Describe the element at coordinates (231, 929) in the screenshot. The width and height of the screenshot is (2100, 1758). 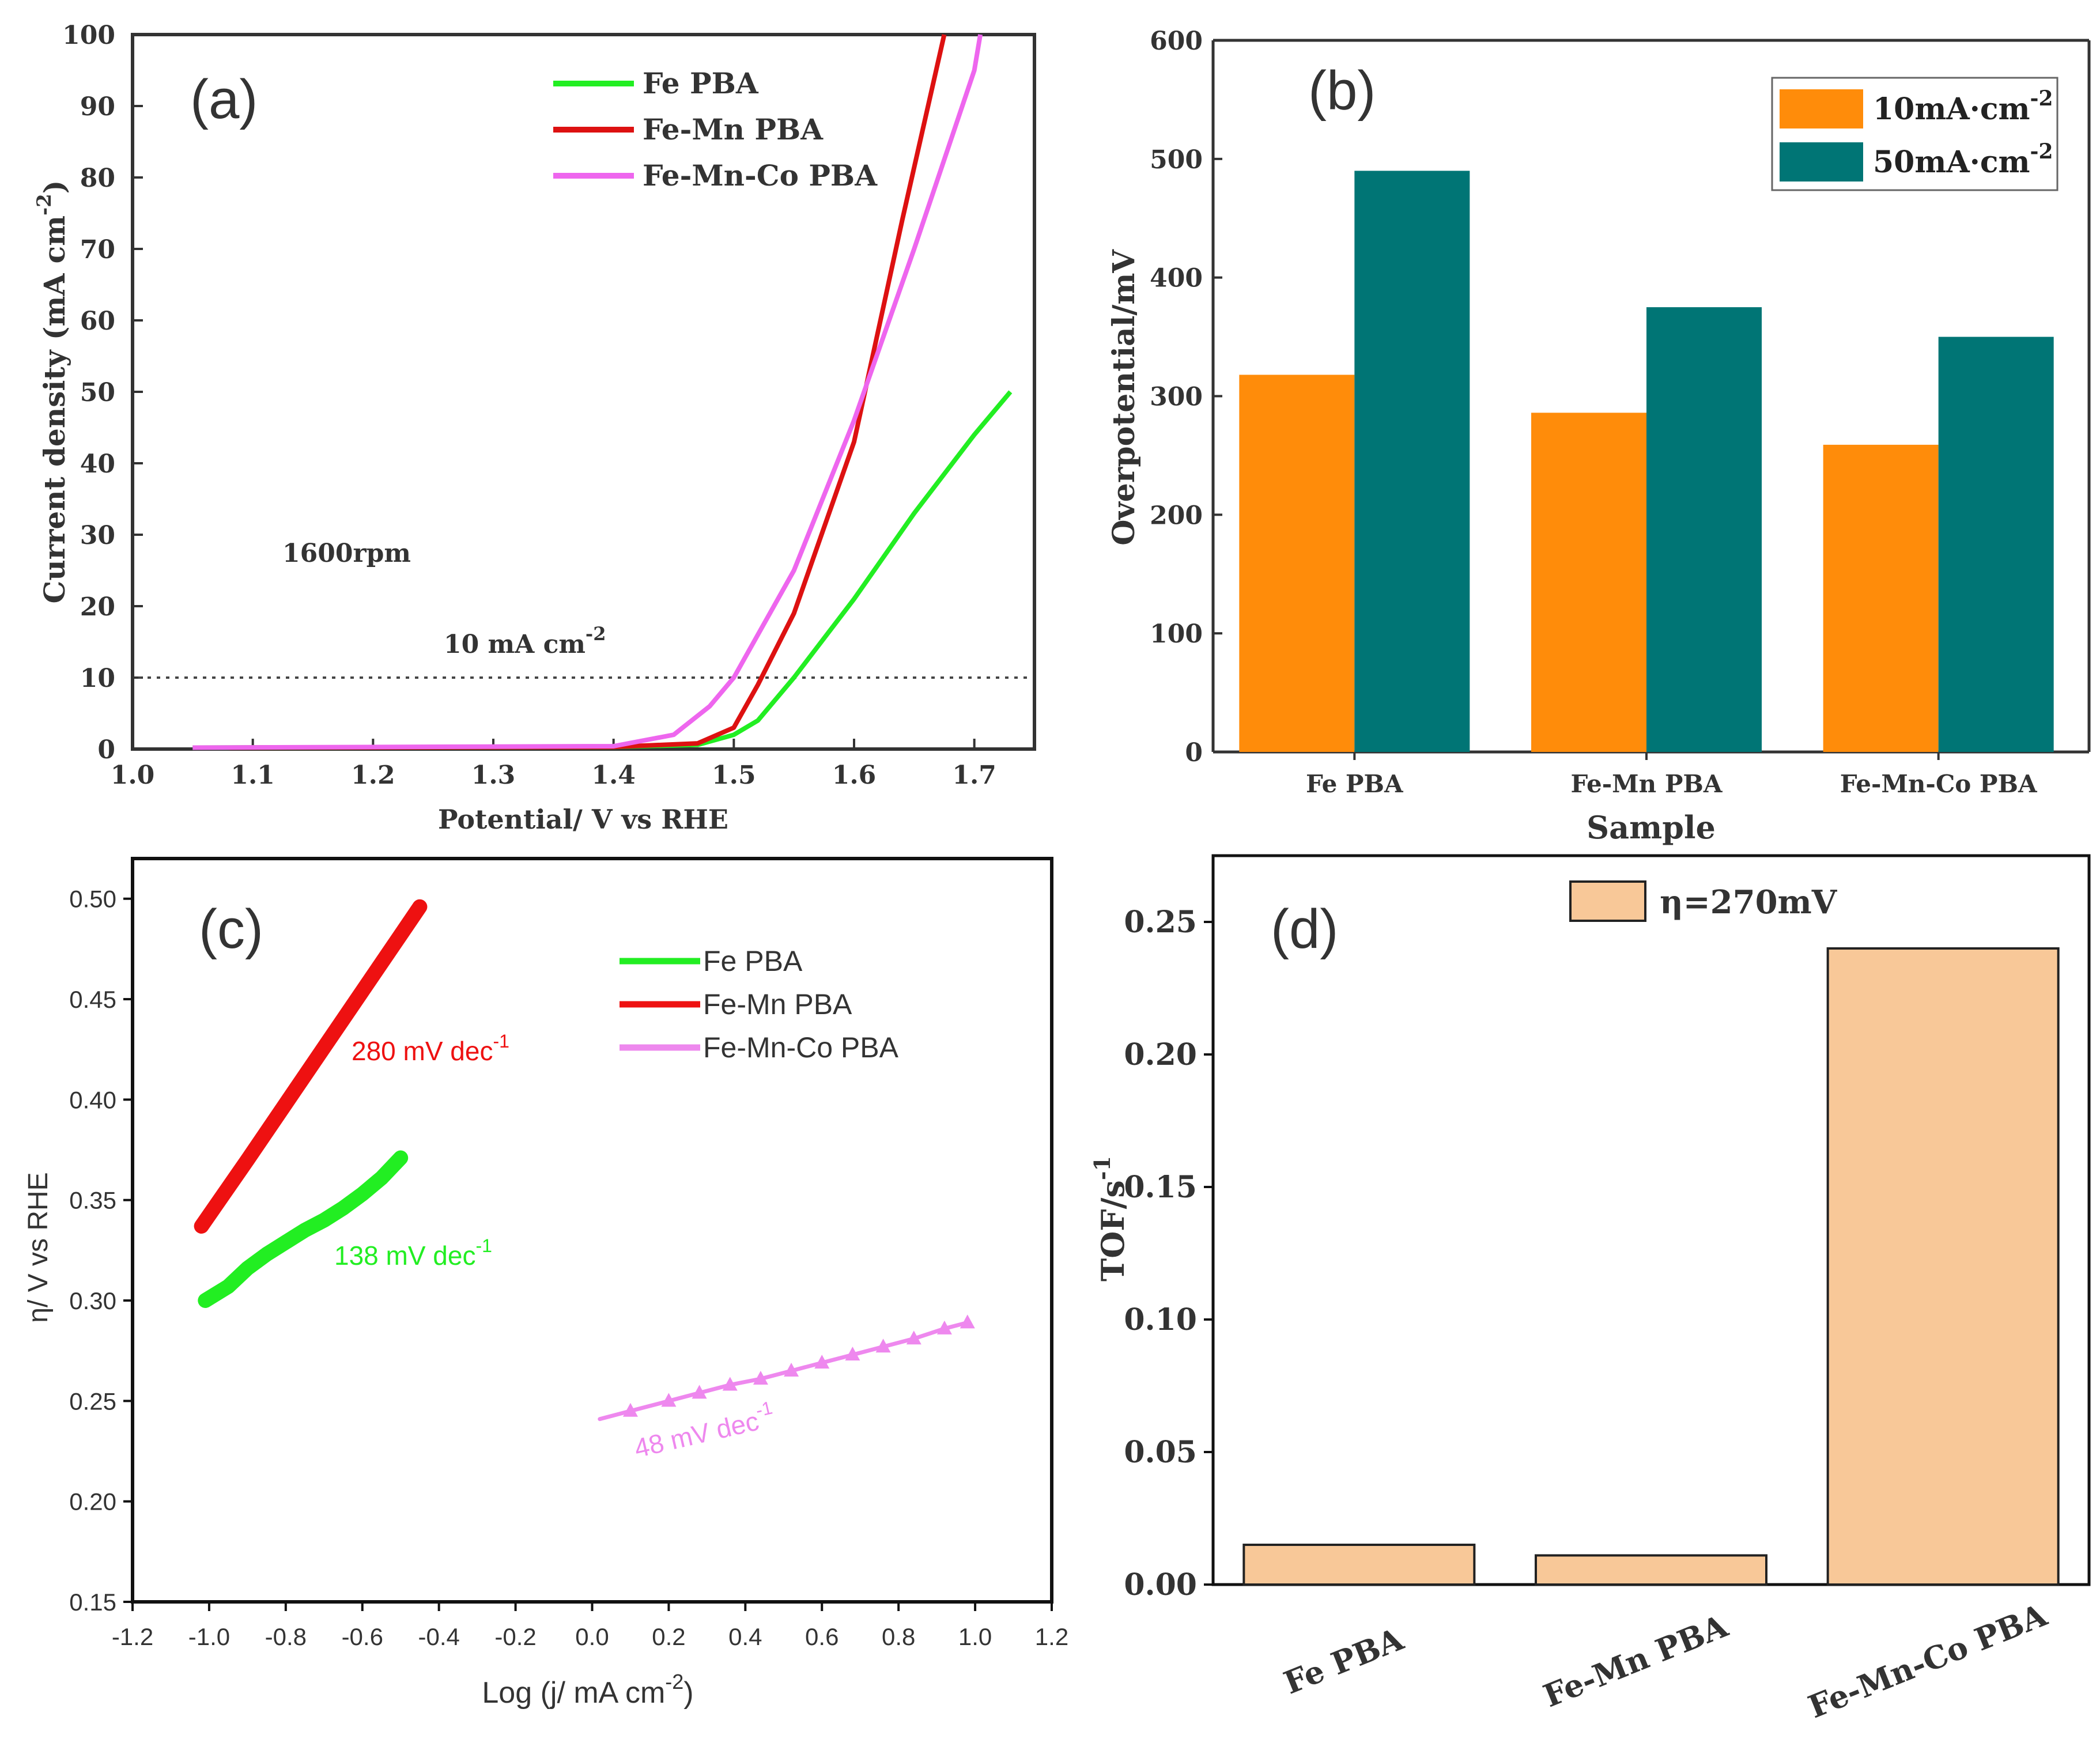
I see `panel-c-label: (c)` at that location.